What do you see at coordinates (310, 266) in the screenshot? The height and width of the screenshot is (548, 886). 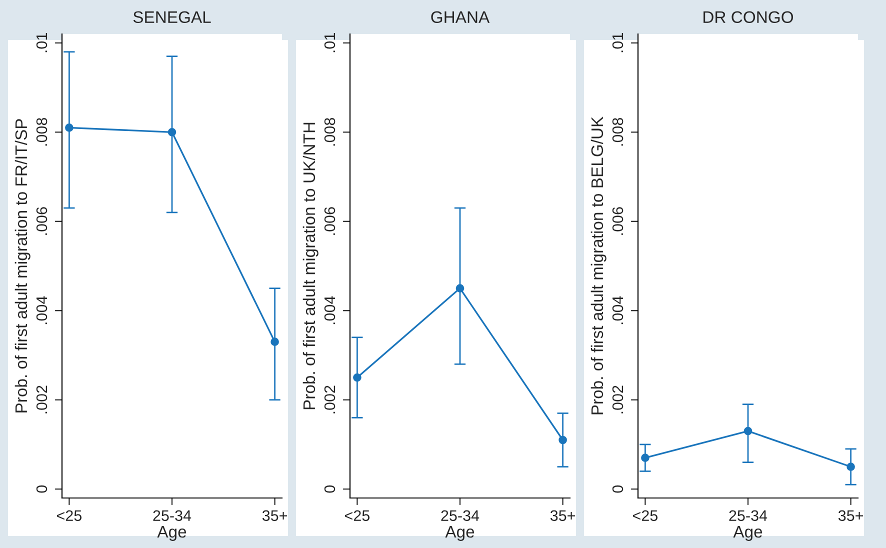 I see `y-axis-title: Prob. of first adult migration to UK/NTH` at bounding box center [310, 266].